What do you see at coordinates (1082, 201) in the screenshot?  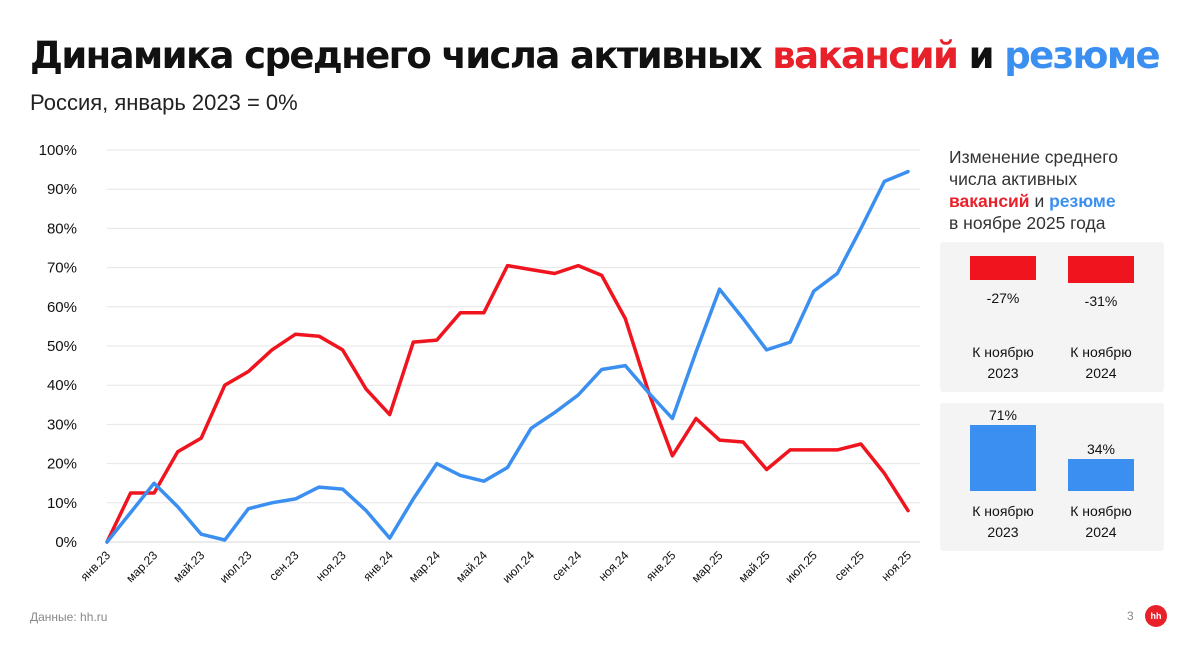 I see `panel-heading-resumes: резюме` at bounding box center [1082, 201].